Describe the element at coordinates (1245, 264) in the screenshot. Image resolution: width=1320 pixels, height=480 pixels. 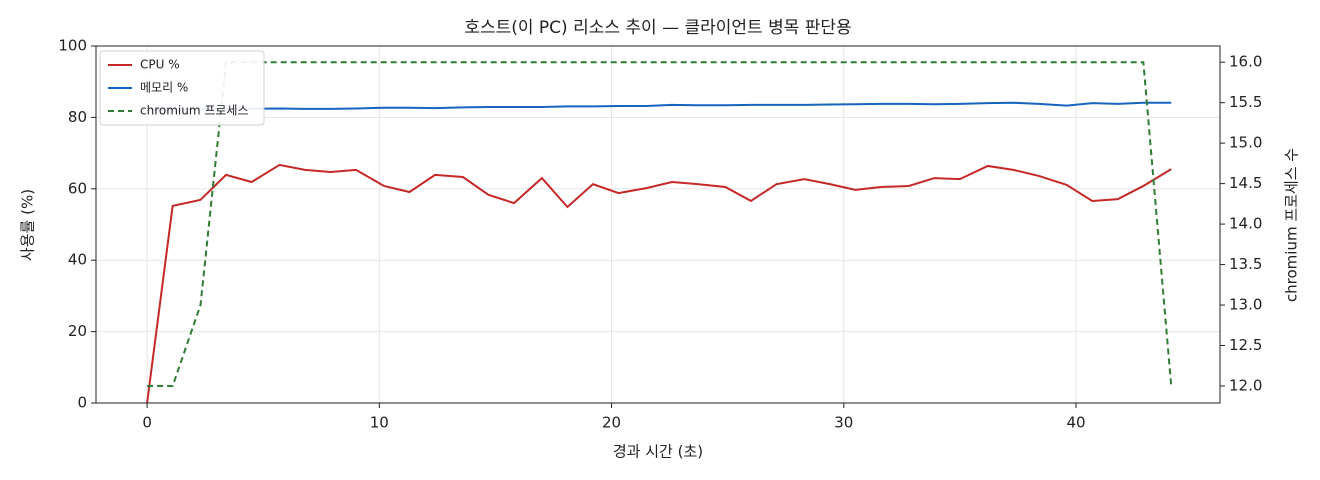
I see `y2-tick-label: 13.5` at that location.